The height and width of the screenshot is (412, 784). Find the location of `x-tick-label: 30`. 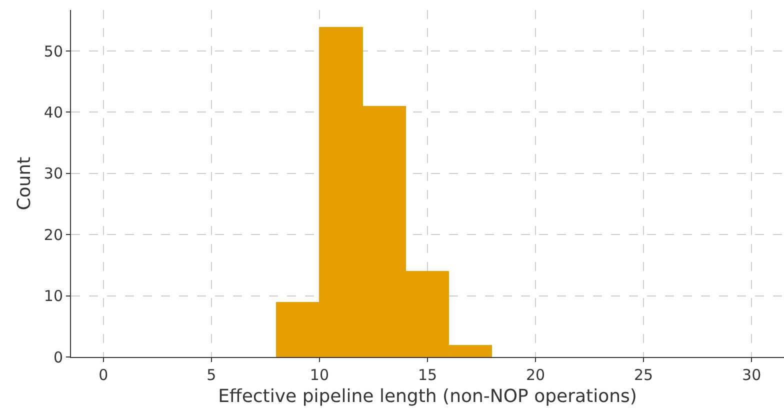

x-tick-label: 30 is located at coordinates (752, 375).